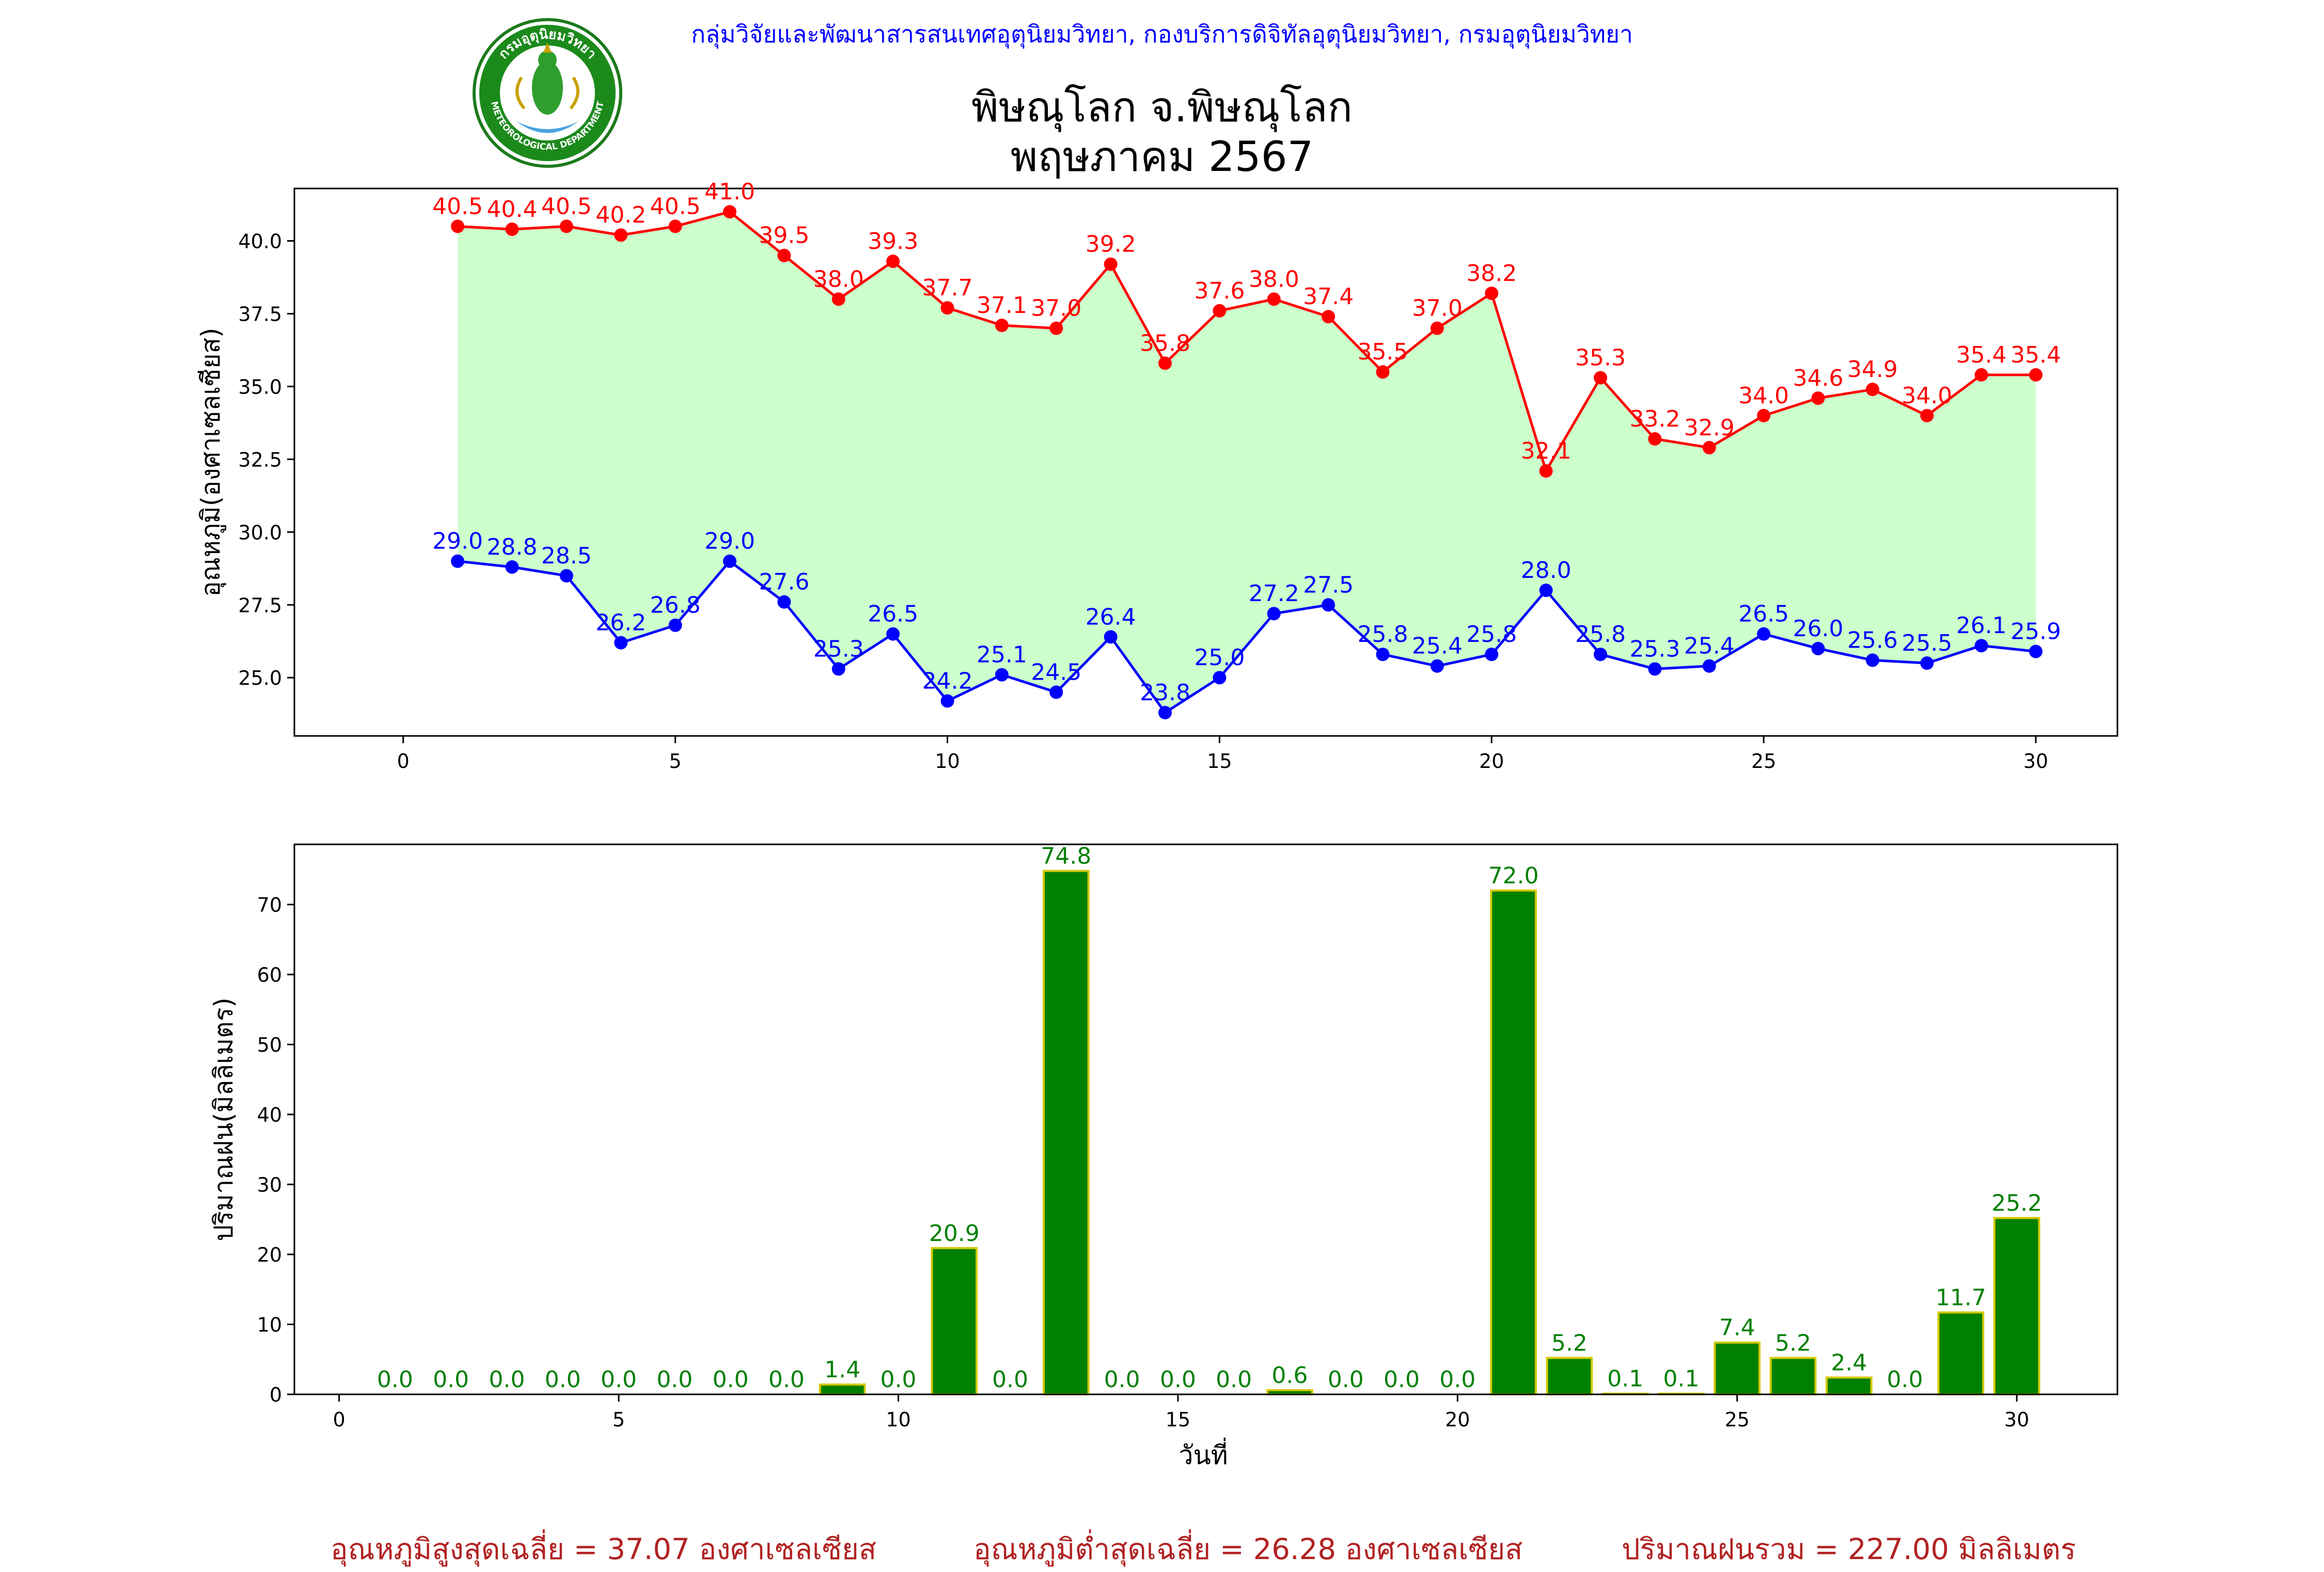 This screenshot has width=2324, height=1572. I want to click on rain-data-label: 0.6, so click(1290, 1375).